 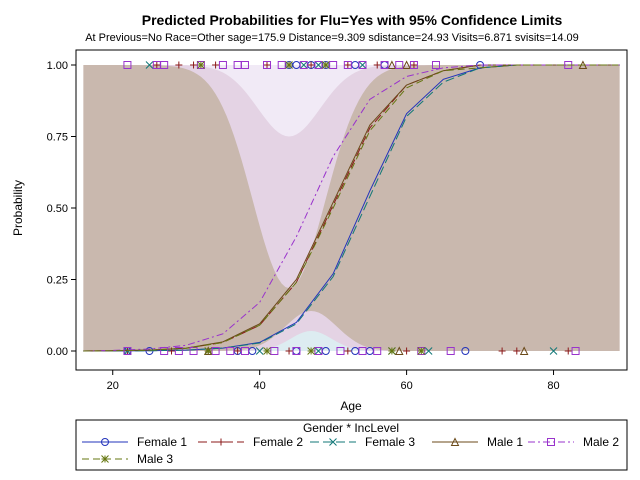 I want to click on x-tick-label-2: 60, so click(x=406, y=386).